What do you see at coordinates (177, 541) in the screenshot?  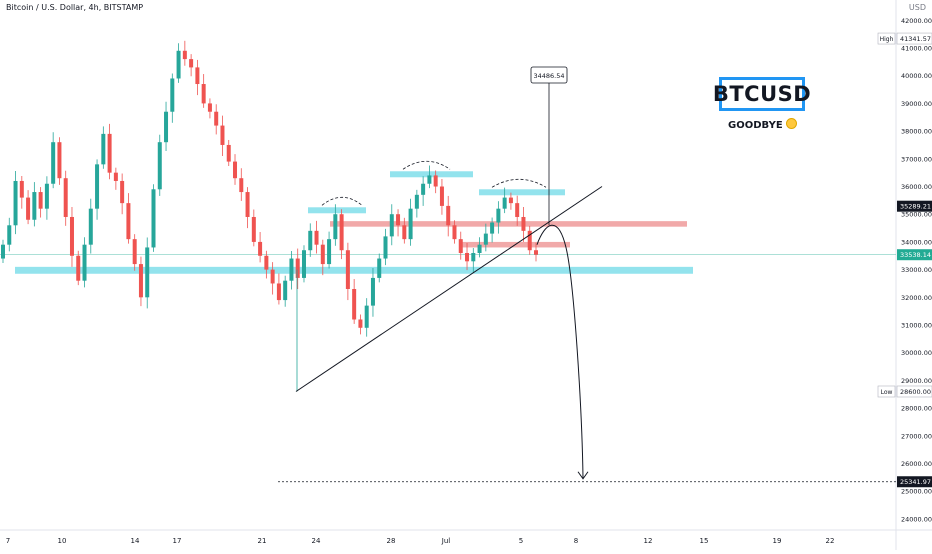 I see `x-tick-label: 17` at bounding box center [177, 541].